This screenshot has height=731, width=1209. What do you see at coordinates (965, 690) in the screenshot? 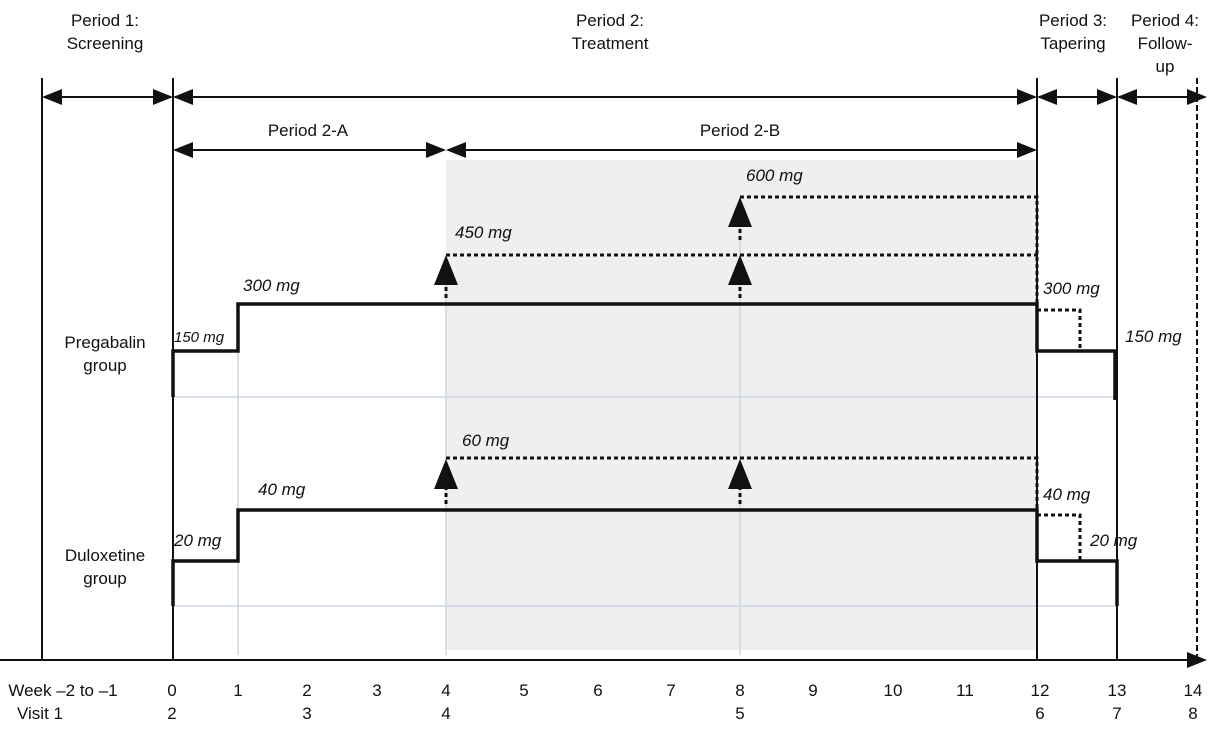
I see `label: 11` at bounding box center [965, 690].